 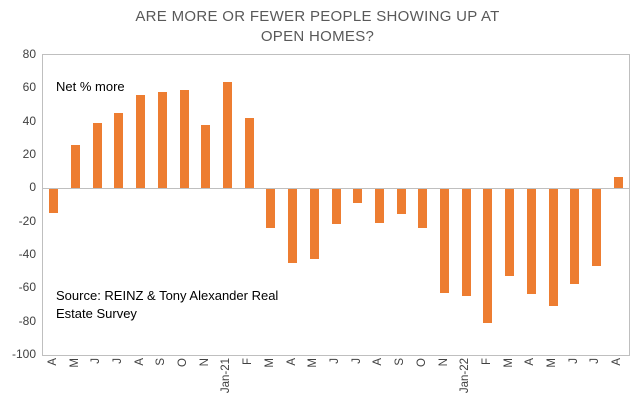 What do you see at coordinates (23, 354) in the screenshot?
I see `y-tick-label: -100` at bounding box center [23, 354].